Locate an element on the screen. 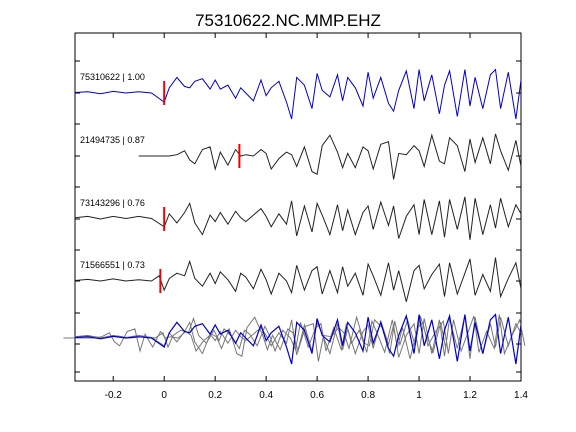 The height and width of the screenshot is (432, 576). overlay-row is located at coordinates (294, 339).